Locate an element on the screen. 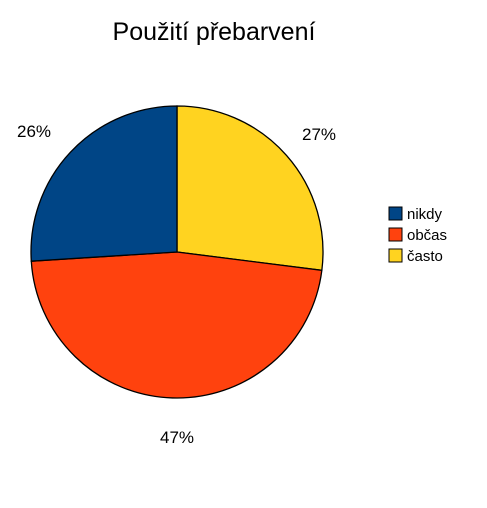  legend-label-nikdy: nikdy is located at coordinates (425, 214).